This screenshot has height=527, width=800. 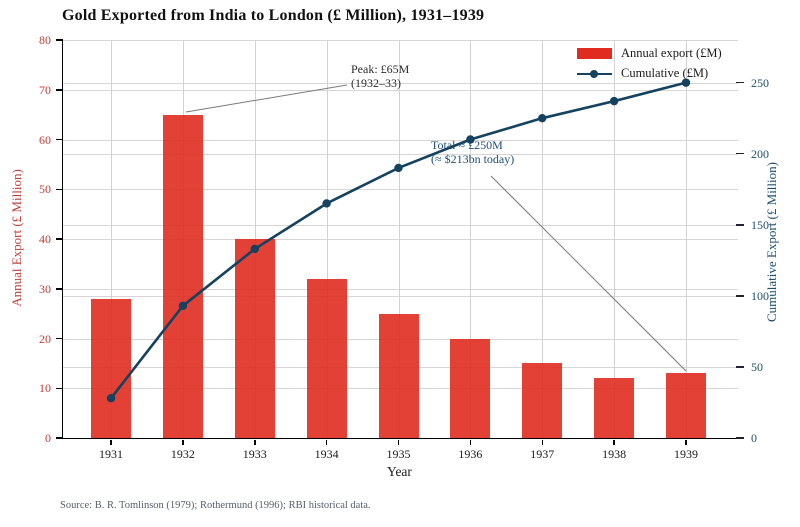 I want to click on legend-line-marker, so click(x=594, y=74).